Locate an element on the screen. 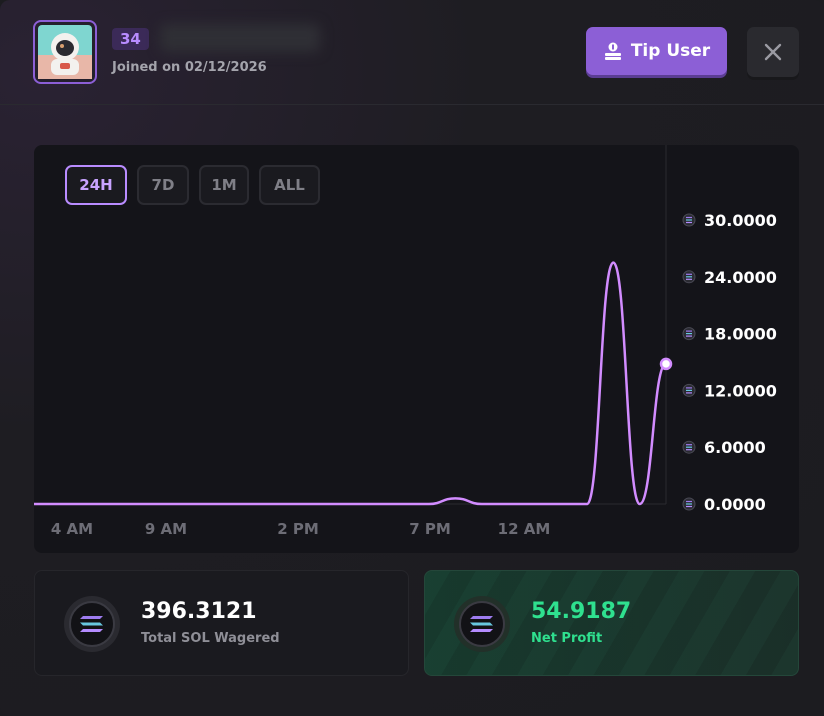 The width and height of the screenshot is (824, 716). y-tick-label: 6.0000 is located at coordinates (735, 447).